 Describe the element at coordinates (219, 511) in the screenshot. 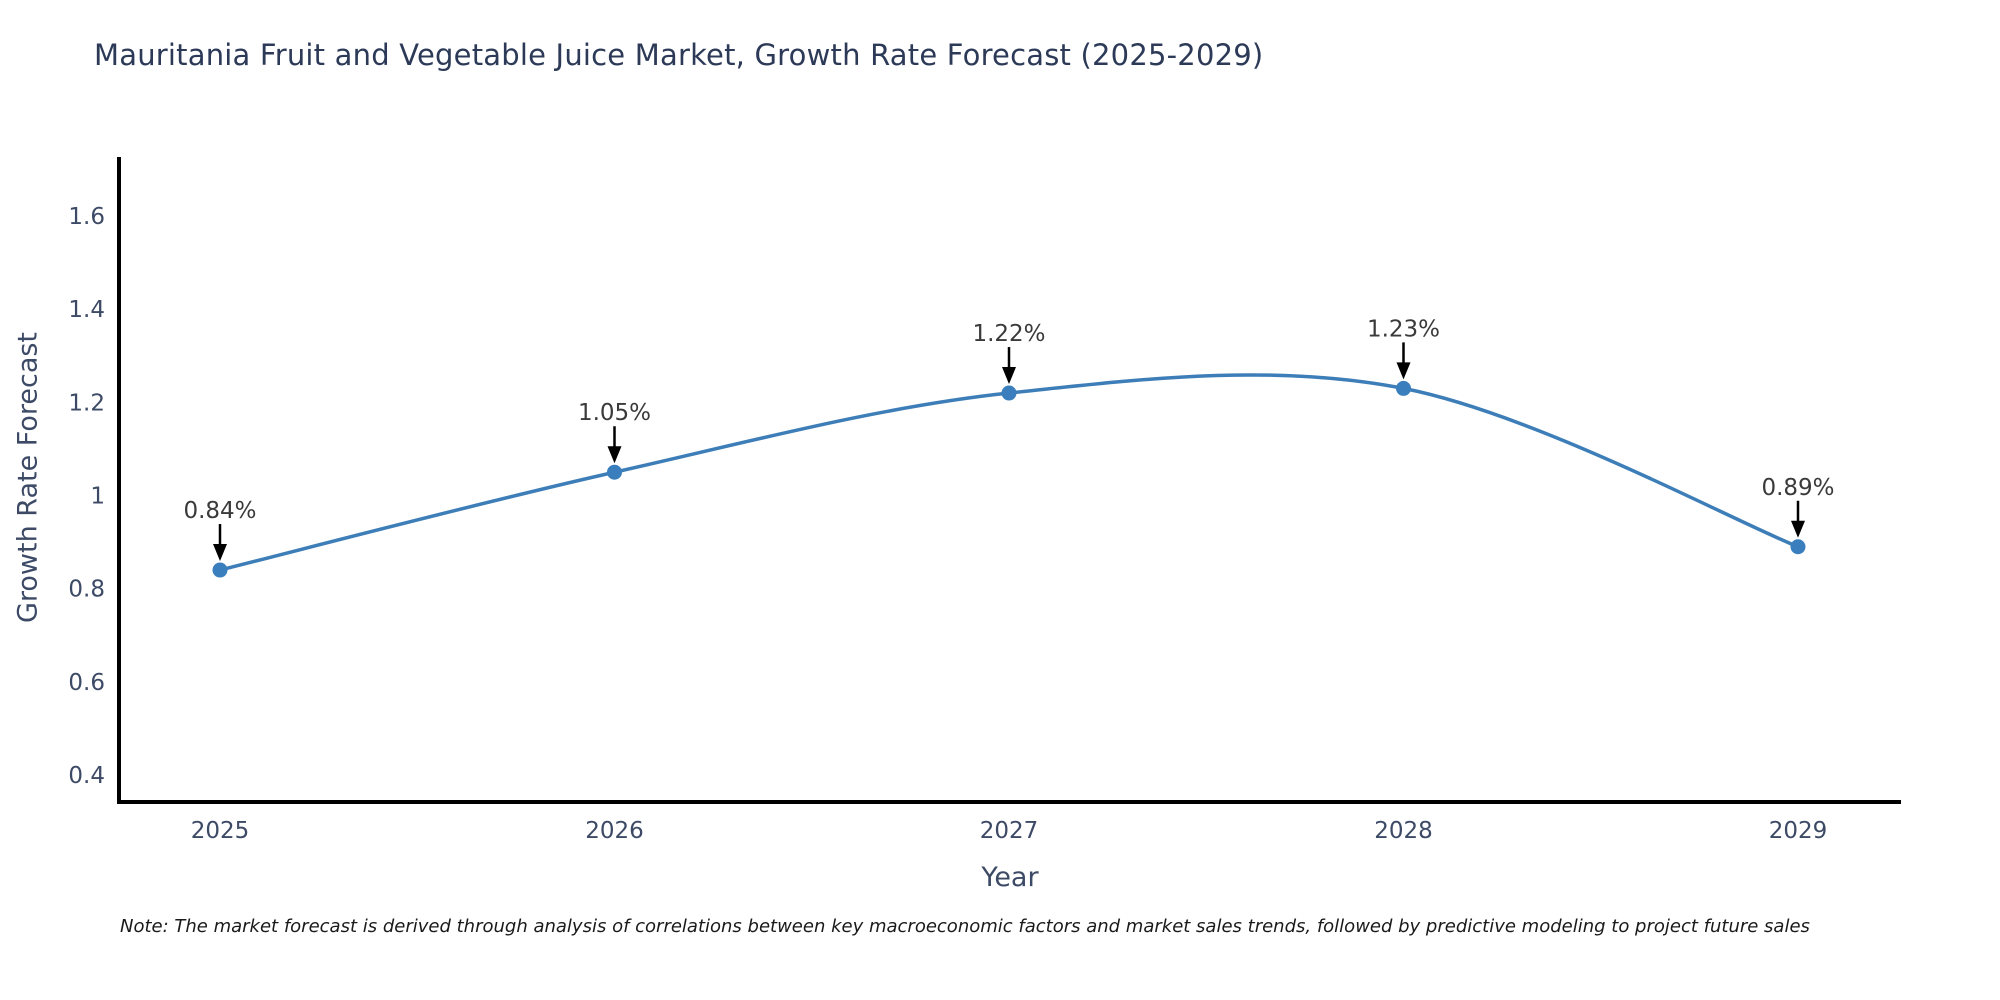

I see `annotation-label: 0.84%` at that location.